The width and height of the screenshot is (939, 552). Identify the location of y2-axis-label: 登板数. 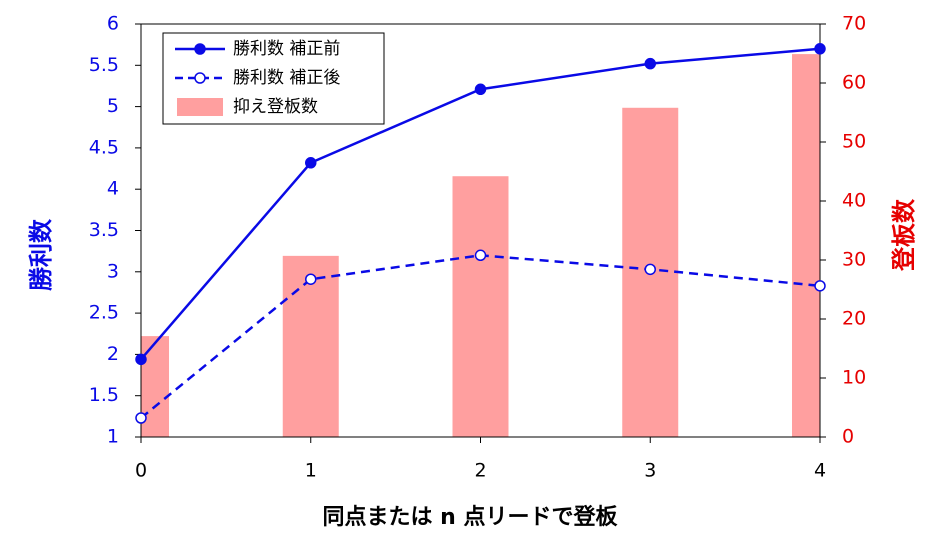
(904, 235).